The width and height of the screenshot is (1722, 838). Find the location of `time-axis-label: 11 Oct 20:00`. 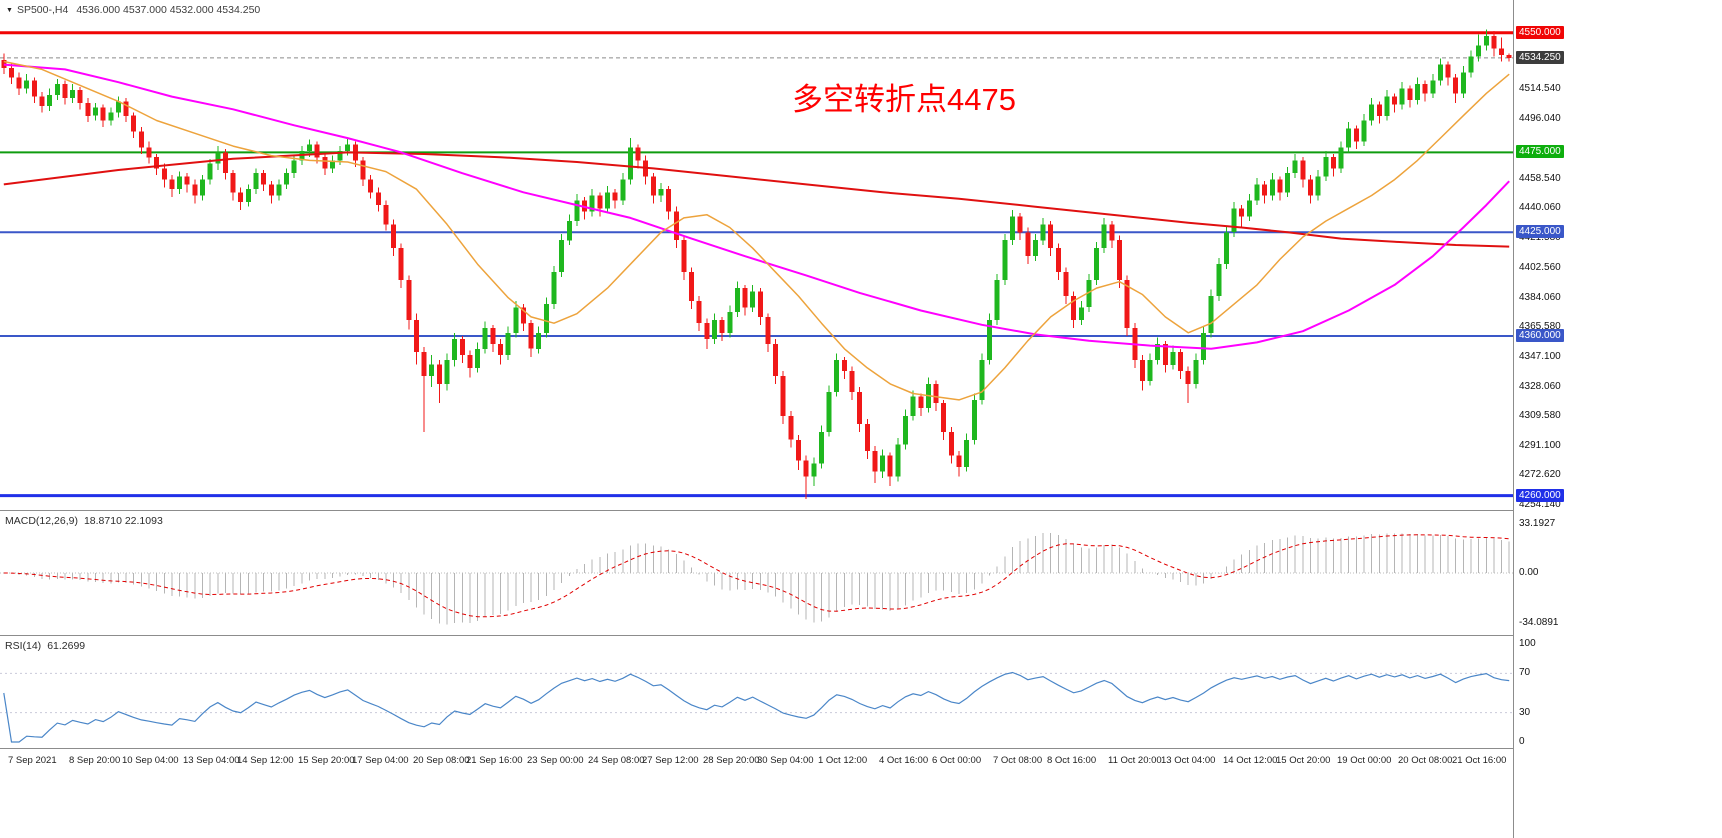

time-axis-label: 11 Oct 20:00 is located at coordinates (1135, 760).